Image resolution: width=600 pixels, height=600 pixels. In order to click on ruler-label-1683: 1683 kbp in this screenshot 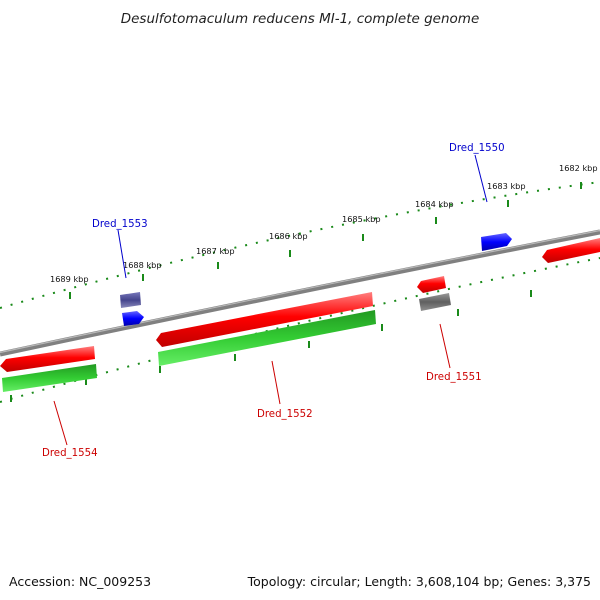, I will do `click(506, 186)`.